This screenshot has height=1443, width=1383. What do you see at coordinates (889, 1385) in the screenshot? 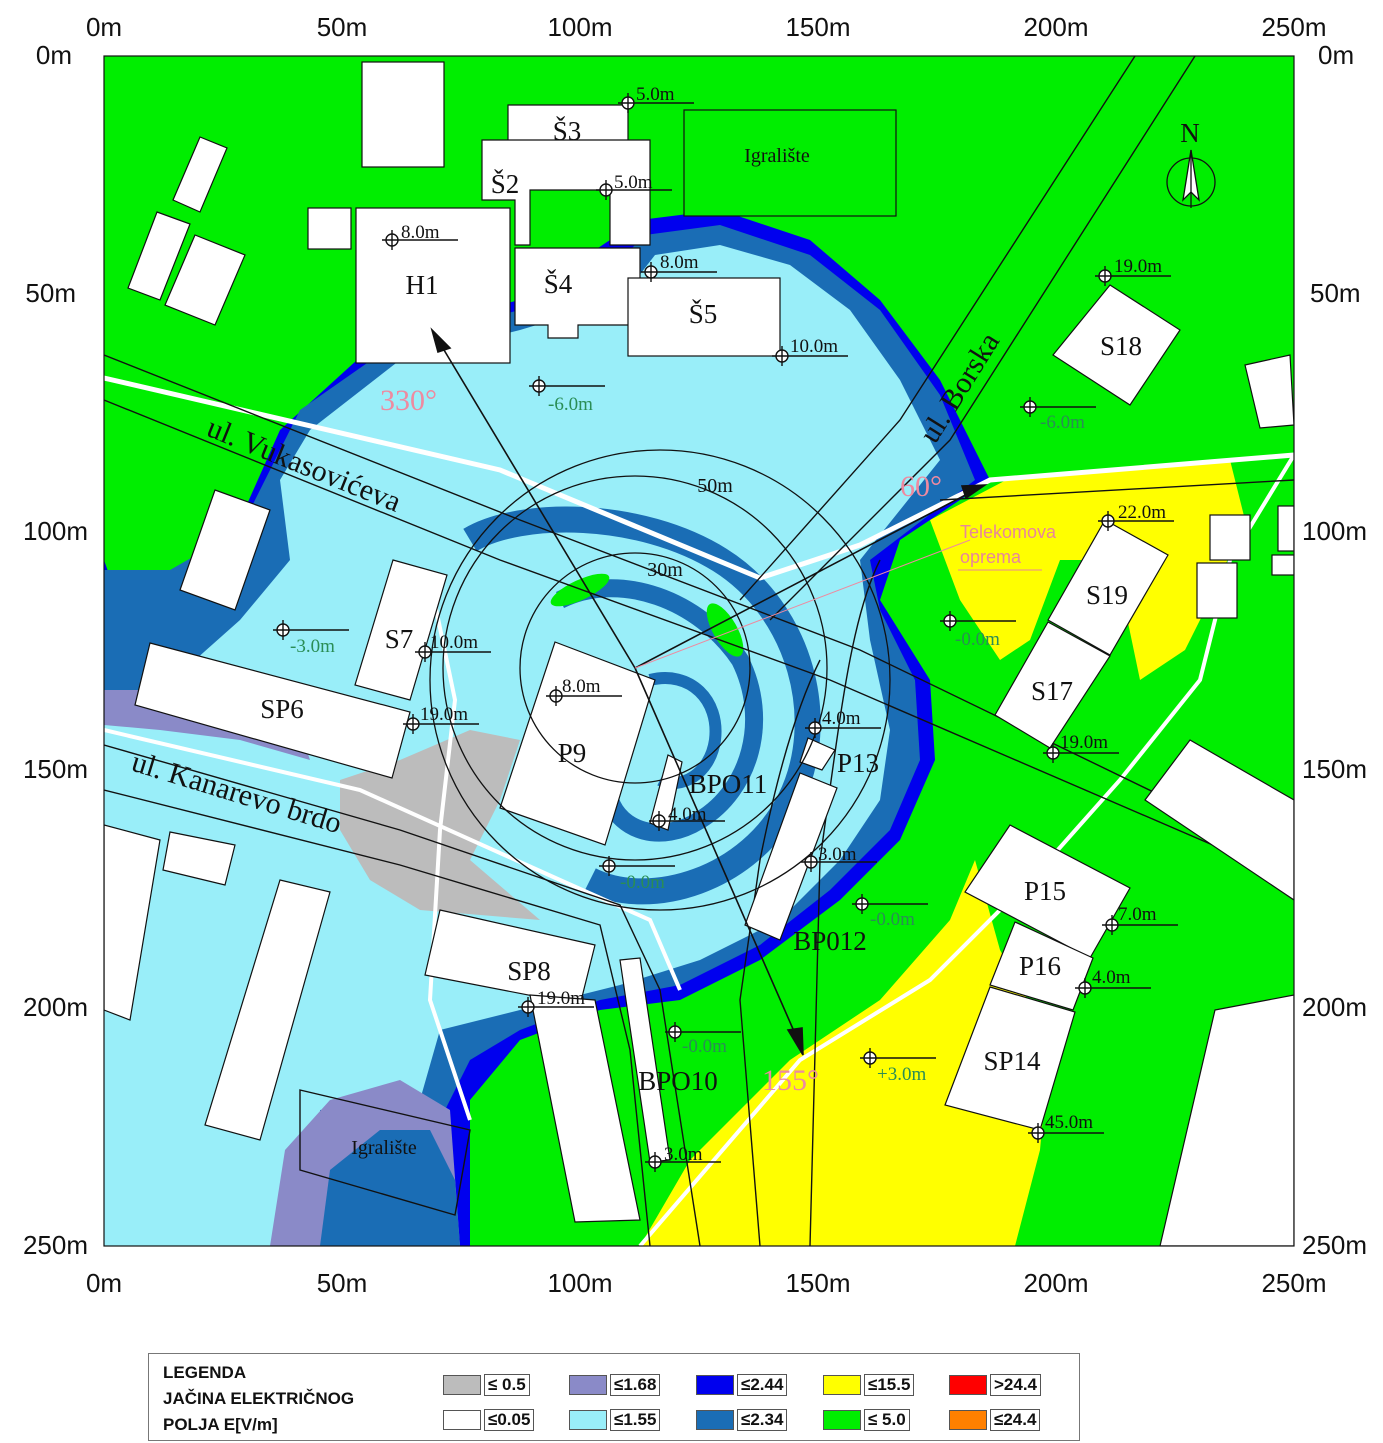
I see `legend-label: ≤15.5` at bounding box center [889, 1385].